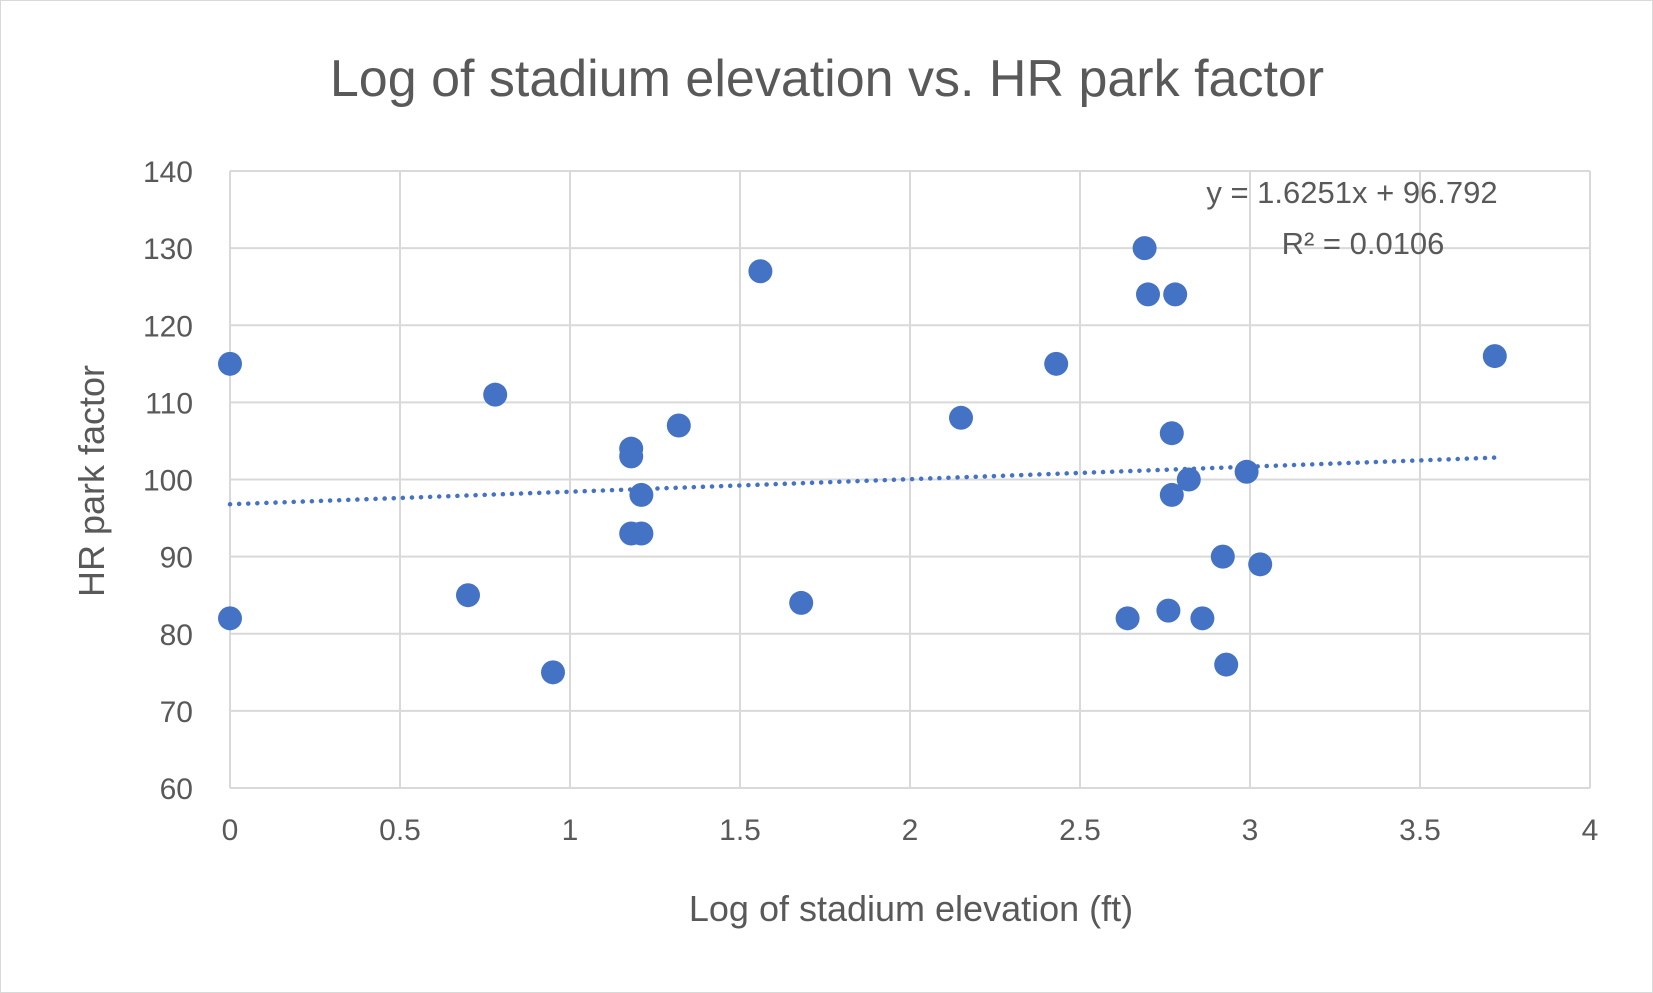 The height and width of the screenshot is (993, 1653). What do you see at coordinates (1590, 830) in the screenshot?
I see `x-tick-label: 4` at bounding box center [1590, 830].